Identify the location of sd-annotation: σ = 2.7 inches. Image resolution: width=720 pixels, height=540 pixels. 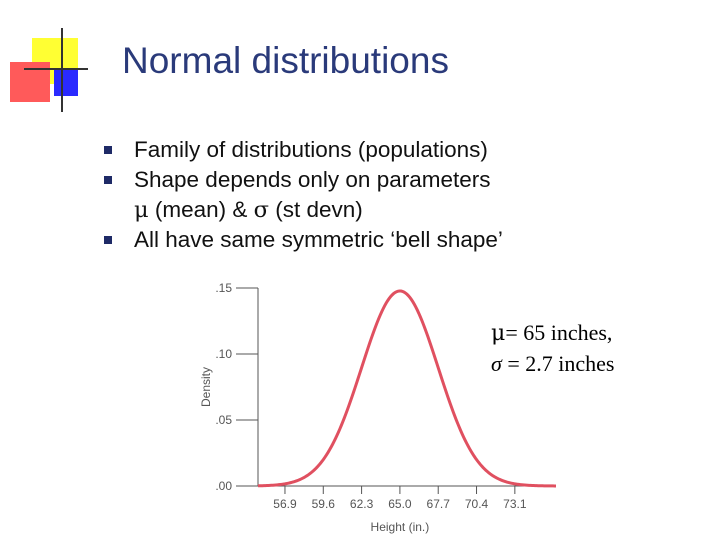
(552, 364).